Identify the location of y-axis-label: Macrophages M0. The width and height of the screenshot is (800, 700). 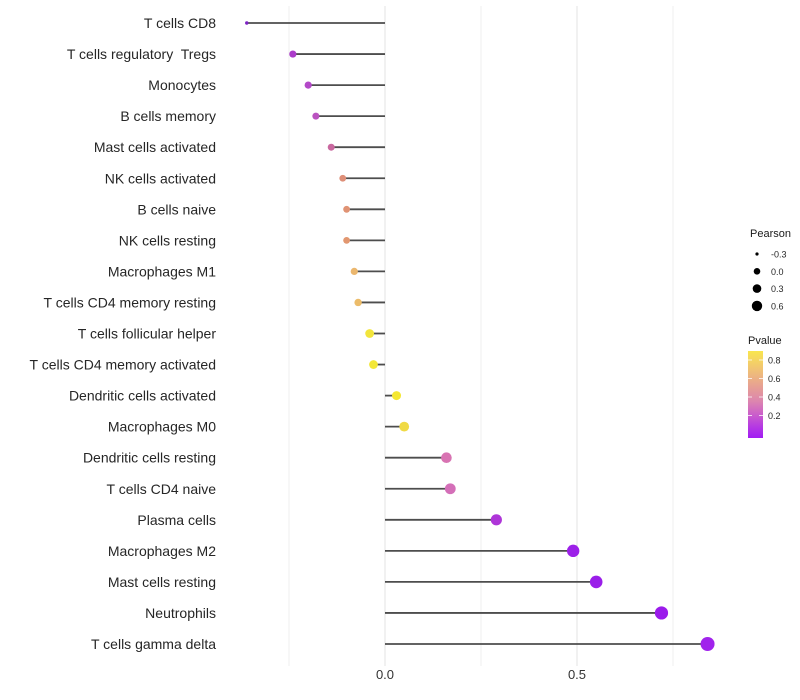
(162, 427).